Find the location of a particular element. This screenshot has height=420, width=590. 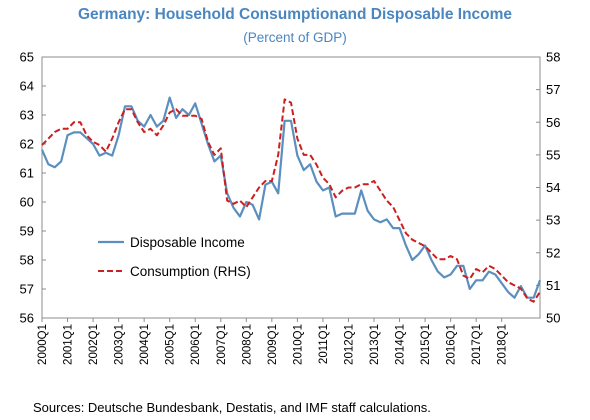

left-axis-ticks: 56 57 58 59 60 61 62 63 64 65 is located at coordinates (33, 188).